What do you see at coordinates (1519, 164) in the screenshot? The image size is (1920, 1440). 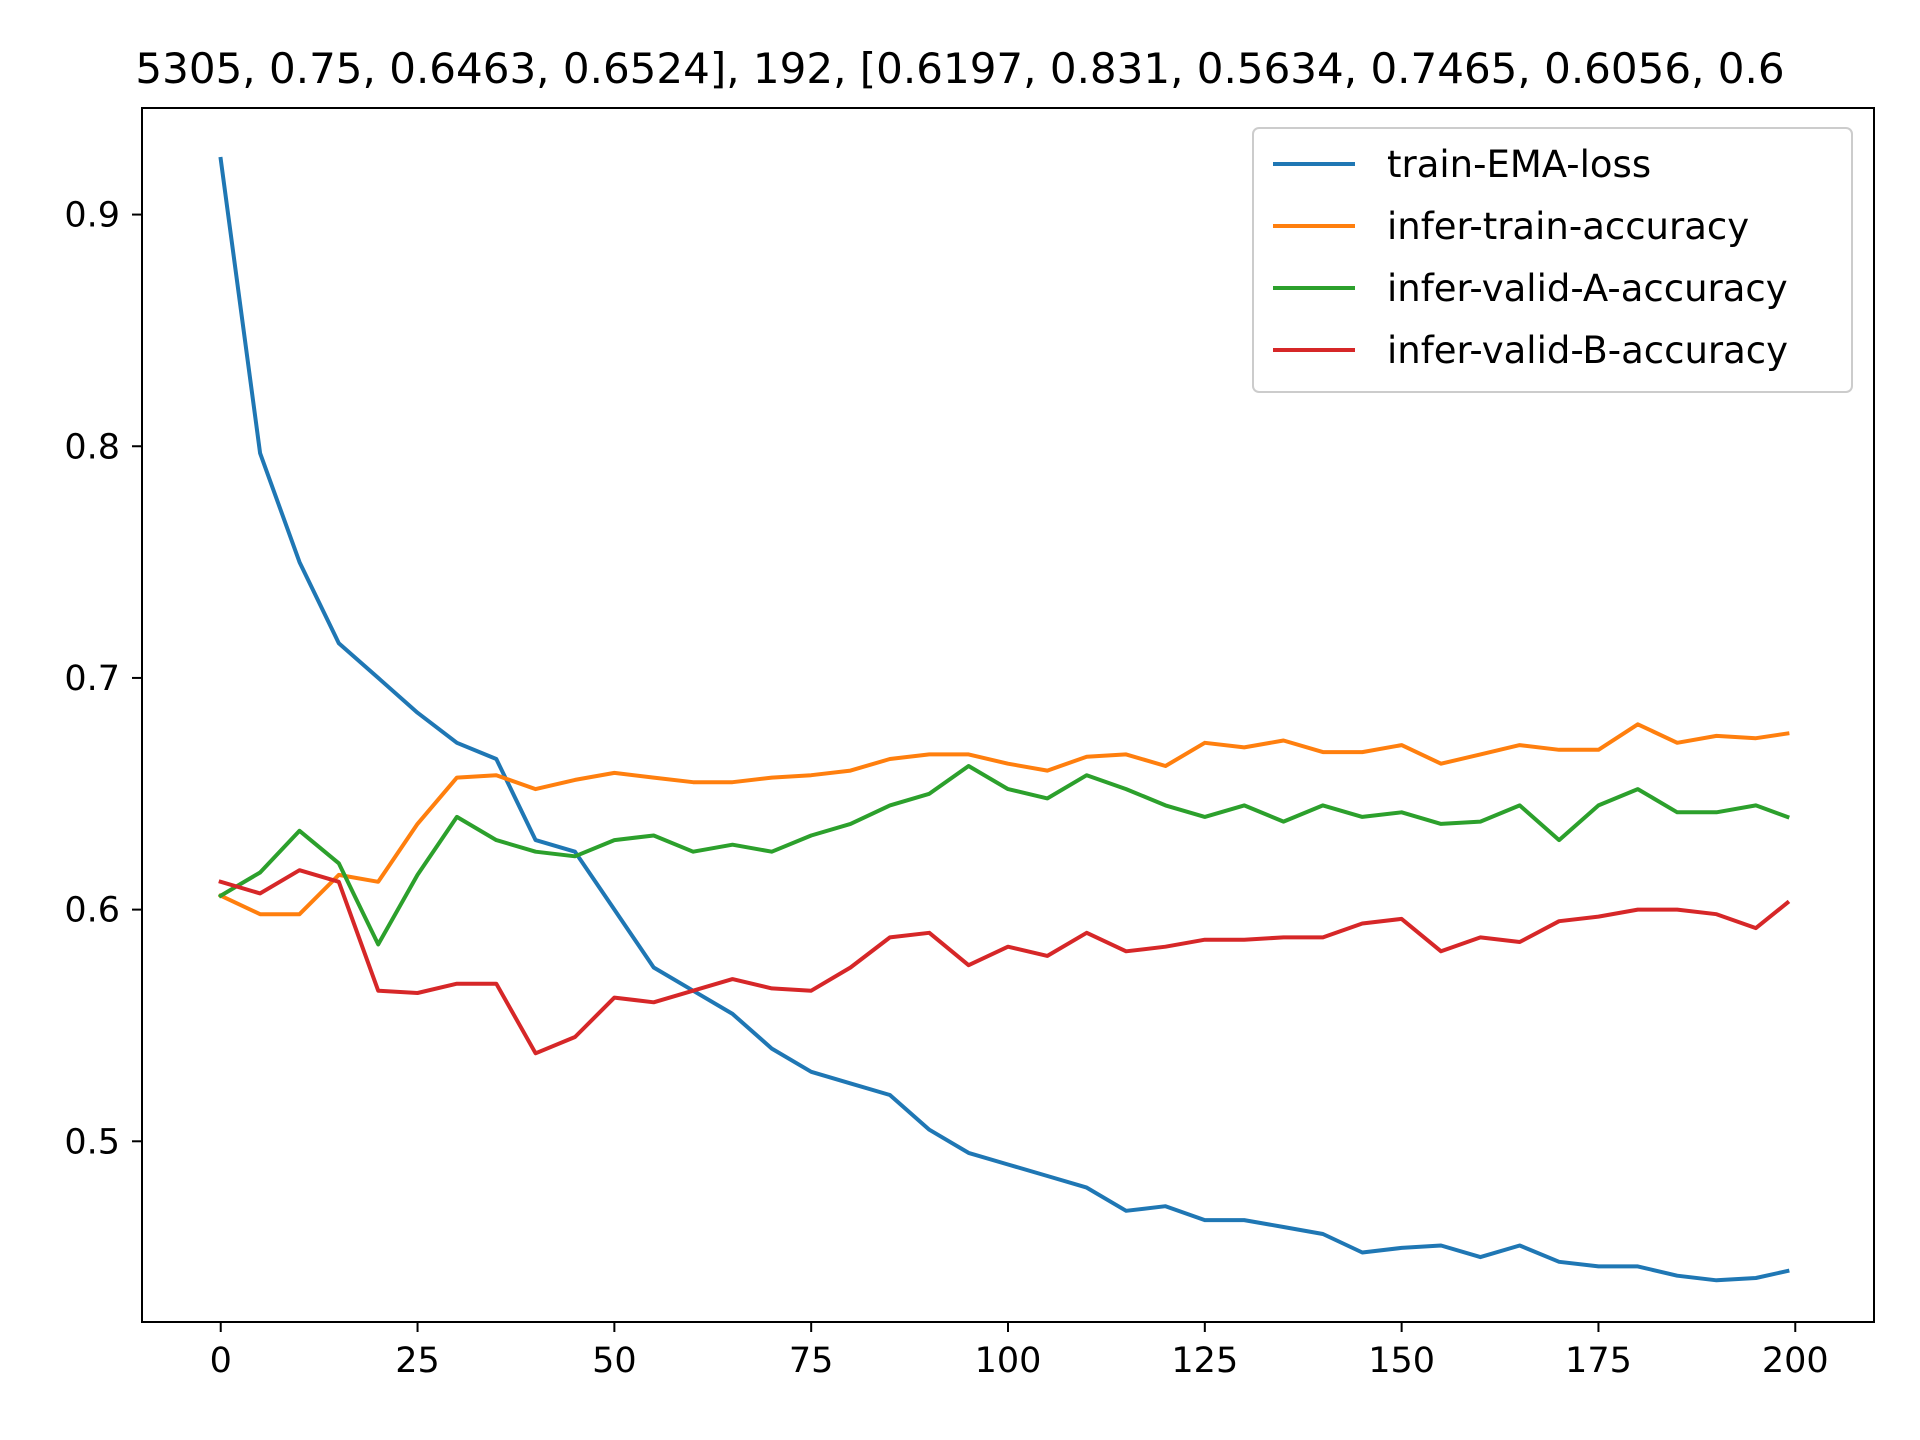 I see `legend-label-train-ema-loss: train-EMA-loss` at bounding box center [1519, 164].